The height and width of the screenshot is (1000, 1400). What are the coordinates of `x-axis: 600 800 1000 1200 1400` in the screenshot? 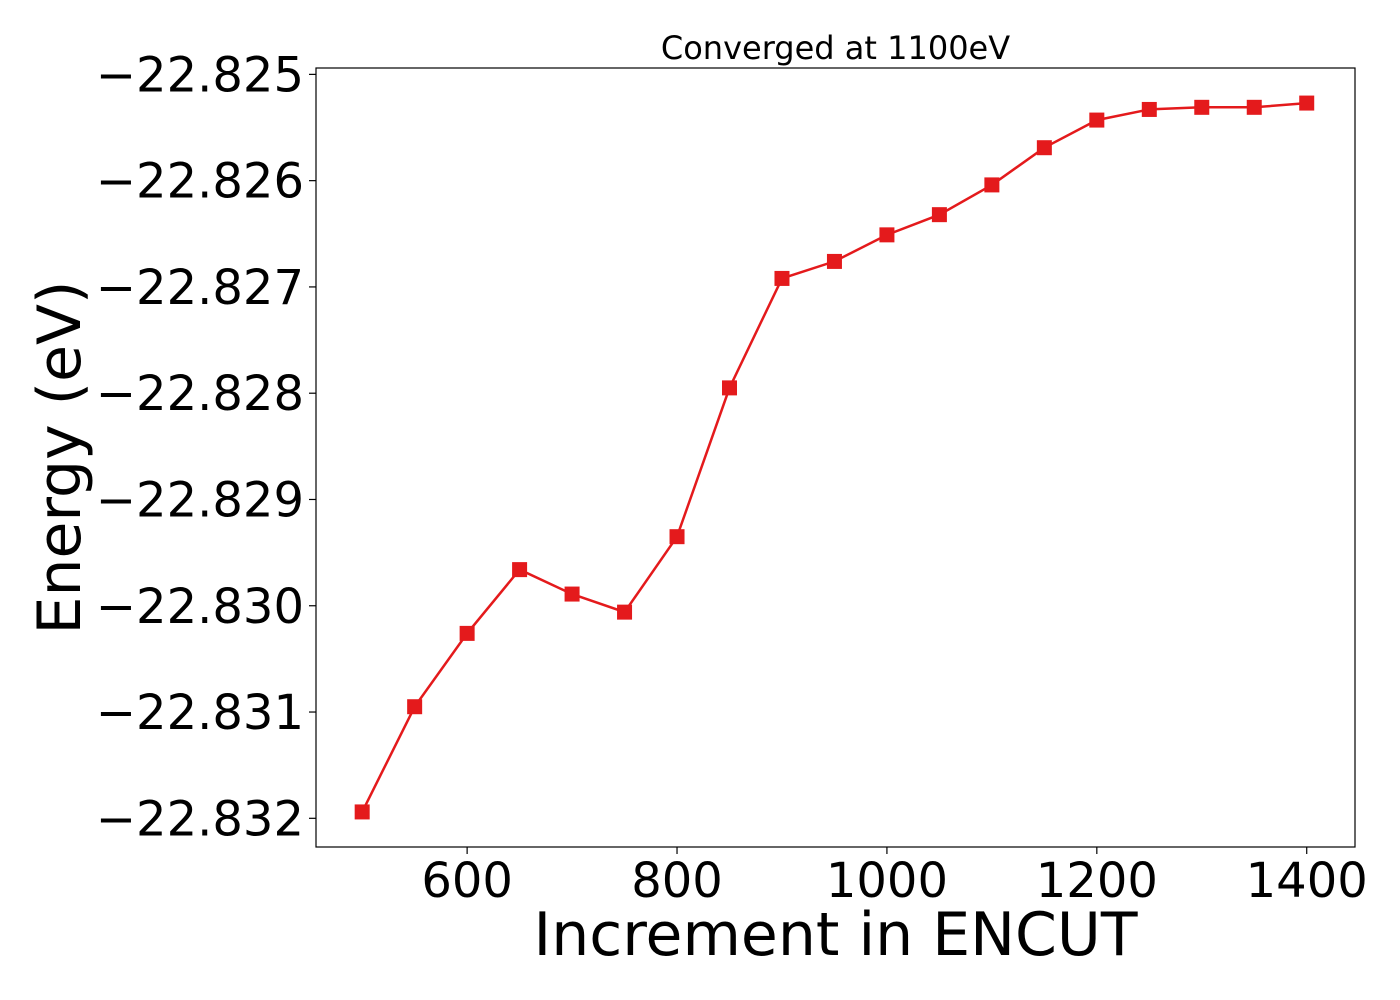 It's located at (894, 878).